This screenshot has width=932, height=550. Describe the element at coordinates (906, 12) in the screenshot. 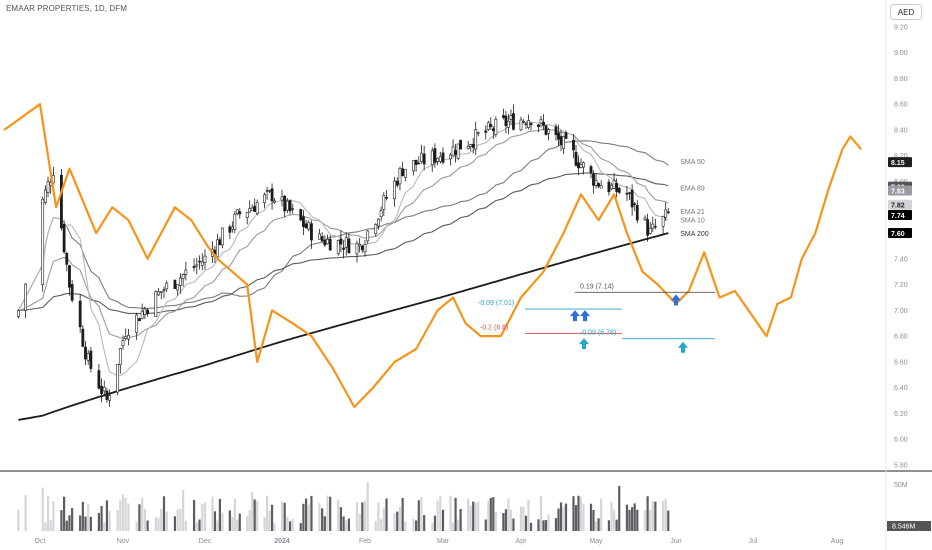

I see `currency-button: AED` at that location.